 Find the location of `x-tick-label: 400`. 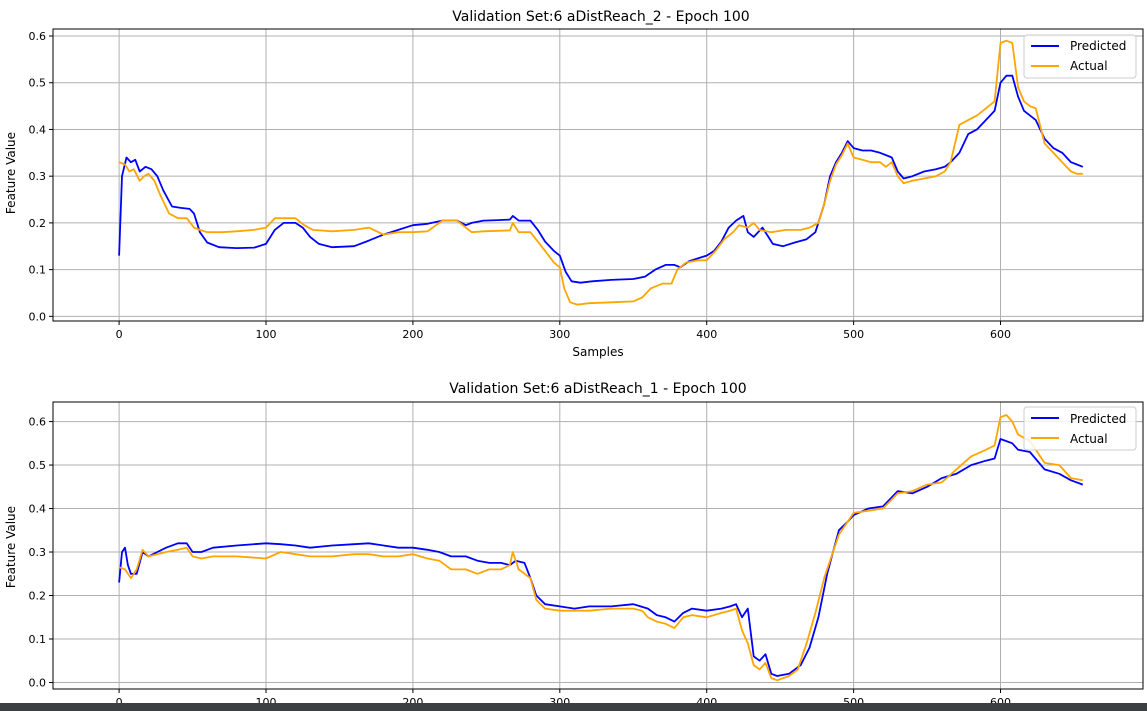

x-tick-label: 400 is located at coordinates (706, 334).